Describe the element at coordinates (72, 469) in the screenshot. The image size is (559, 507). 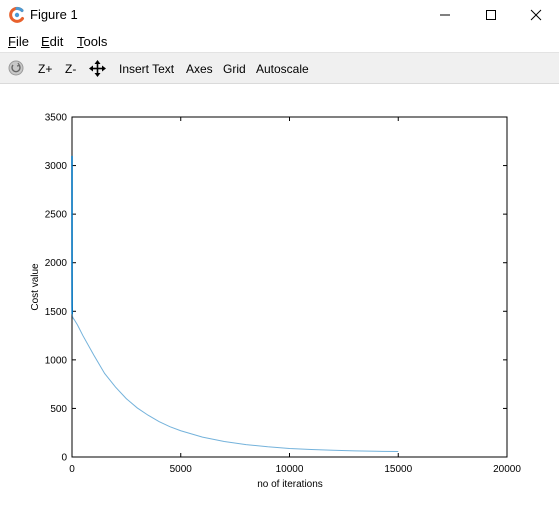
I see `x-tick-label: 0` at that location.